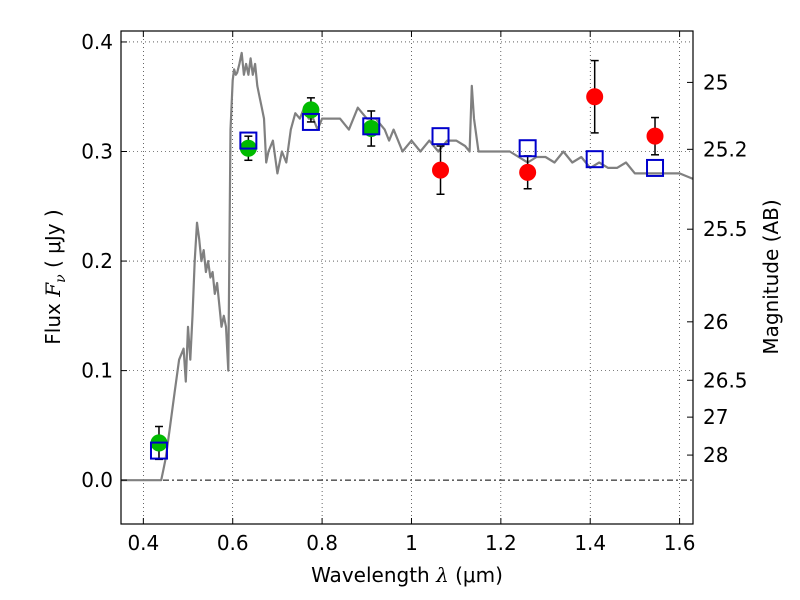 This screenshot has width=800, height=600. What do you see at coordinates (590, 543) in the screenshot?
I see `x-tick-label: 1.4` at bounding box center [590, 543].